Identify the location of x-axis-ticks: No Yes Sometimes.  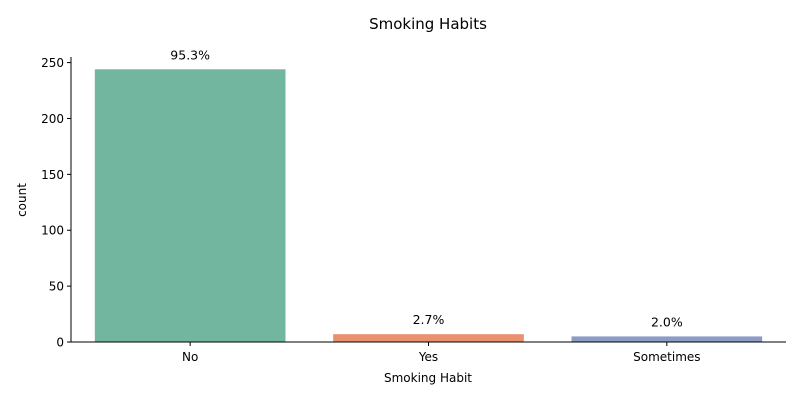
(441, 353).